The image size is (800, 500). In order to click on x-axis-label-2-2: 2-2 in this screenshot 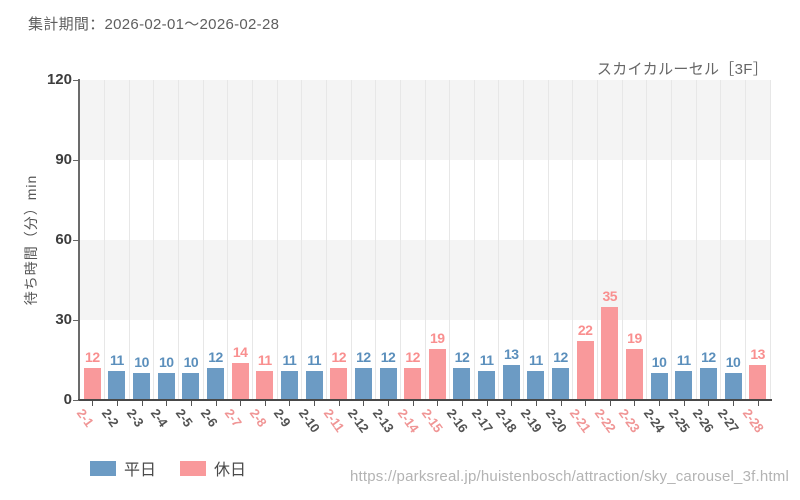, I will do `click(110, 418)`.